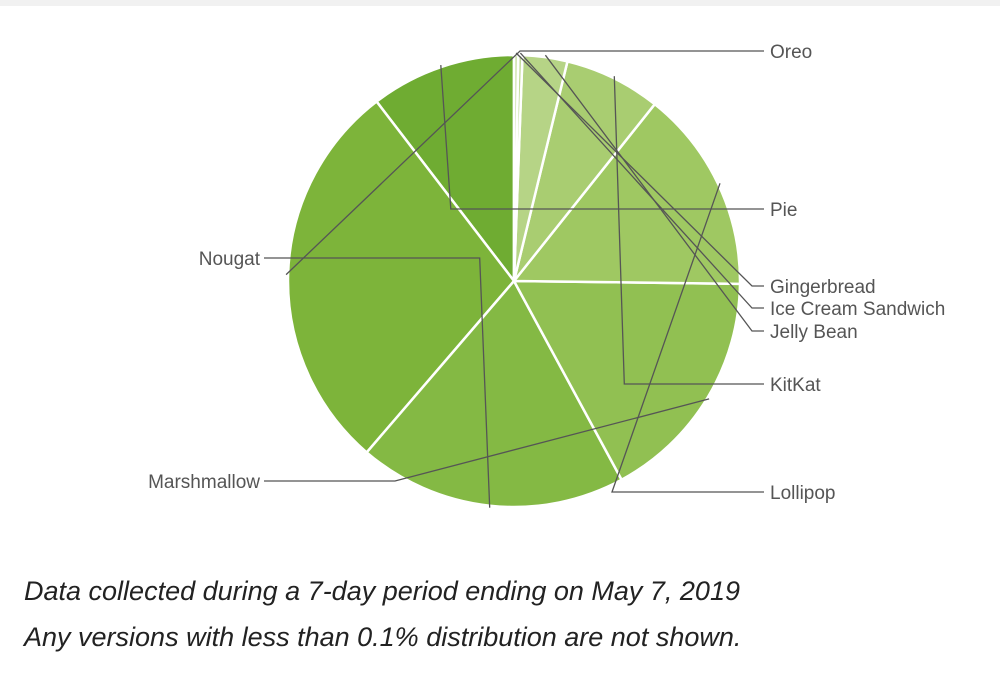 The height and width of the screenshot is (684, 1000). What do you see at coordinates (627, 380) in the screenshot?
I see `pie-slice-marshmallow` at bounding box center [627, 380].